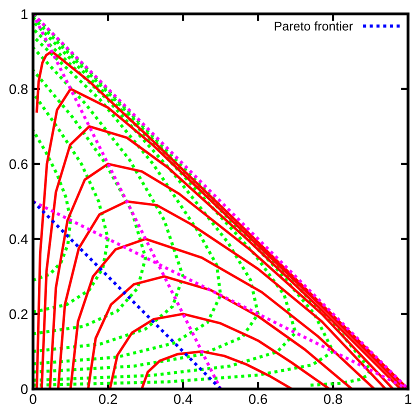 This screenshot has width=413, height=409. What do you see at coordinates (107, 399) in the screenshot?
I see `x-tick-label: 0.2` at bounding box center [107, 399].